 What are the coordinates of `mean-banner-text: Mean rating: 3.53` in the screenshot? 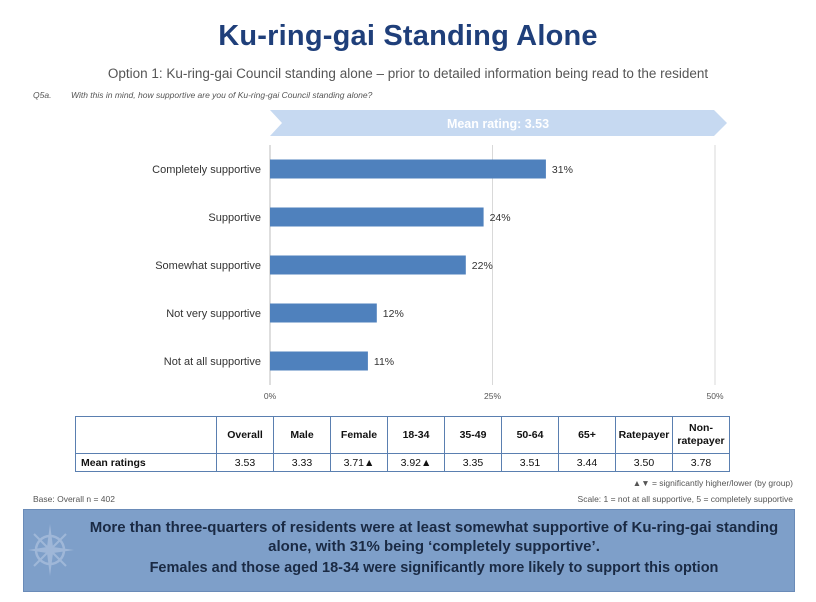 It's located at (498, 124).